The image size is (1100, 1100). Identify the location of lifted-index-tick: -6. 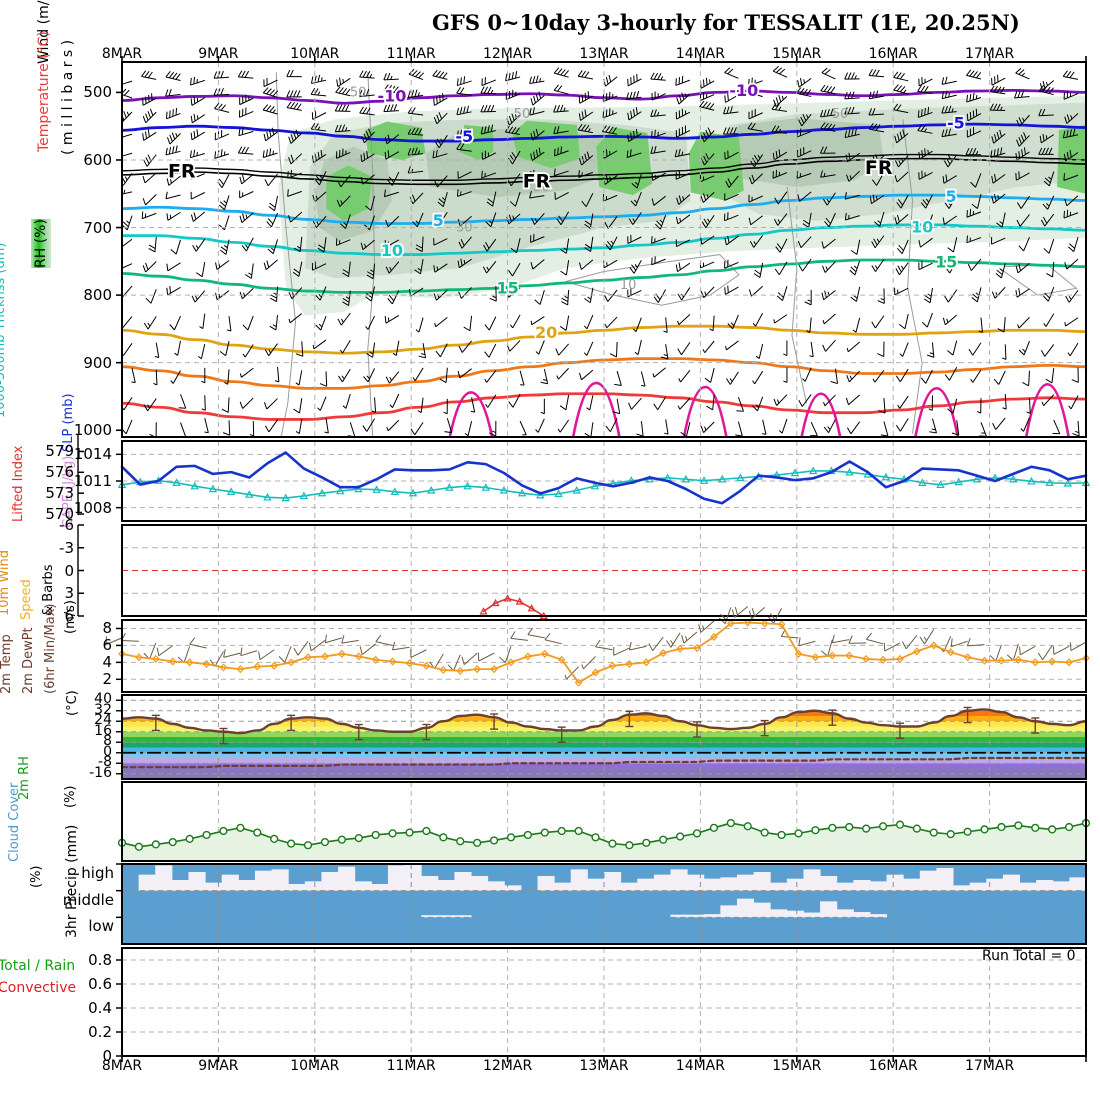
(66, 525).